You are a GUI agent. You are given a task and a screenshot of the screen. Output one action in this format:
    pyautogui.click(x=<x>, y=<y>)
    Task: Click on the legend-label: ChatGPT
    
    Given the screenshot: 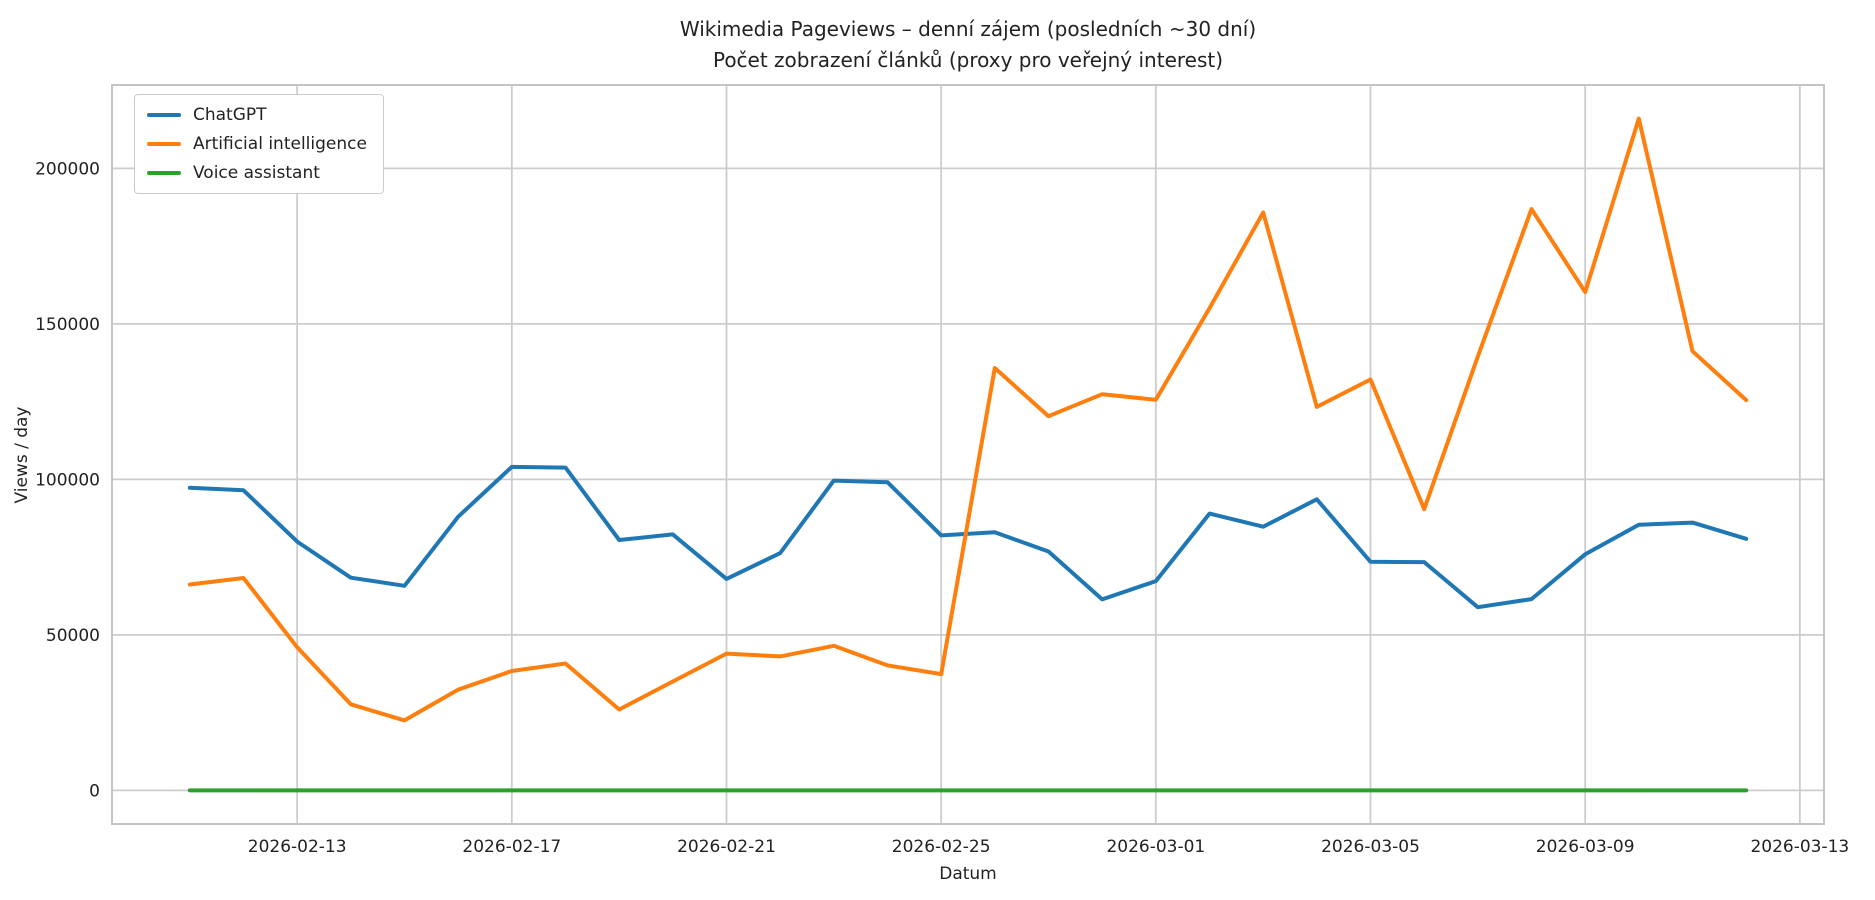 What is the action you would take?
    pyautogui.click(x=230, y=115)
    